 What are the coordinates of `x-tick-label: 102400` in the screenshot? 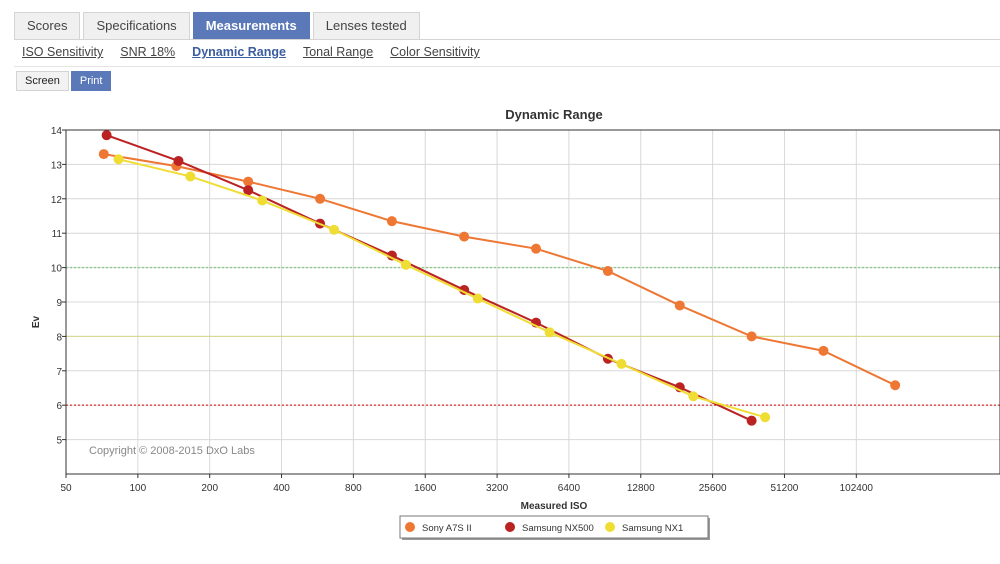 It's located at (857, 488).